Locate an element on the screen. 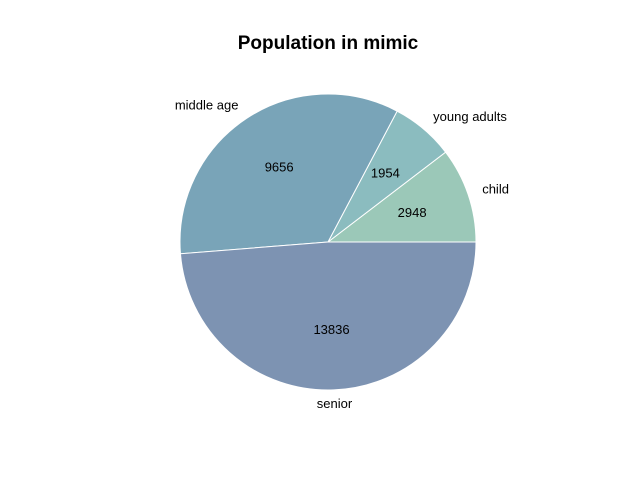 This screenshot has width=640, height=480. slice-value-senior: 13836 is located at coordinates (331, 329).